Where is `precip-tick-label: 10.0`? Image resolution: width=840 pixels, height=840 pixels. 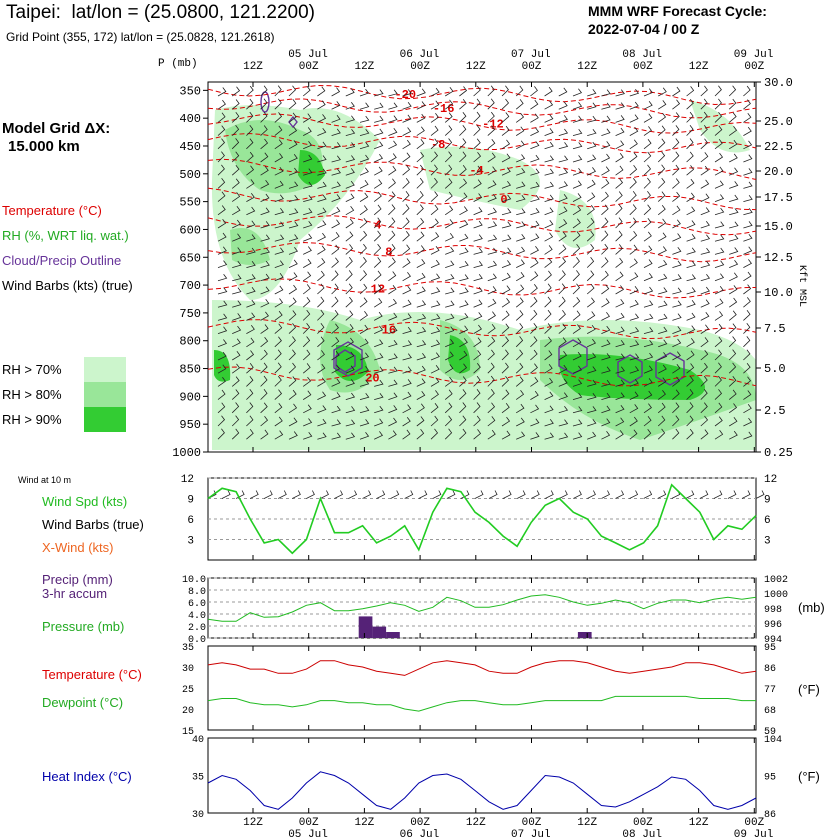
precip-tick-label: 10.0 is located at coordinates (194, 580).